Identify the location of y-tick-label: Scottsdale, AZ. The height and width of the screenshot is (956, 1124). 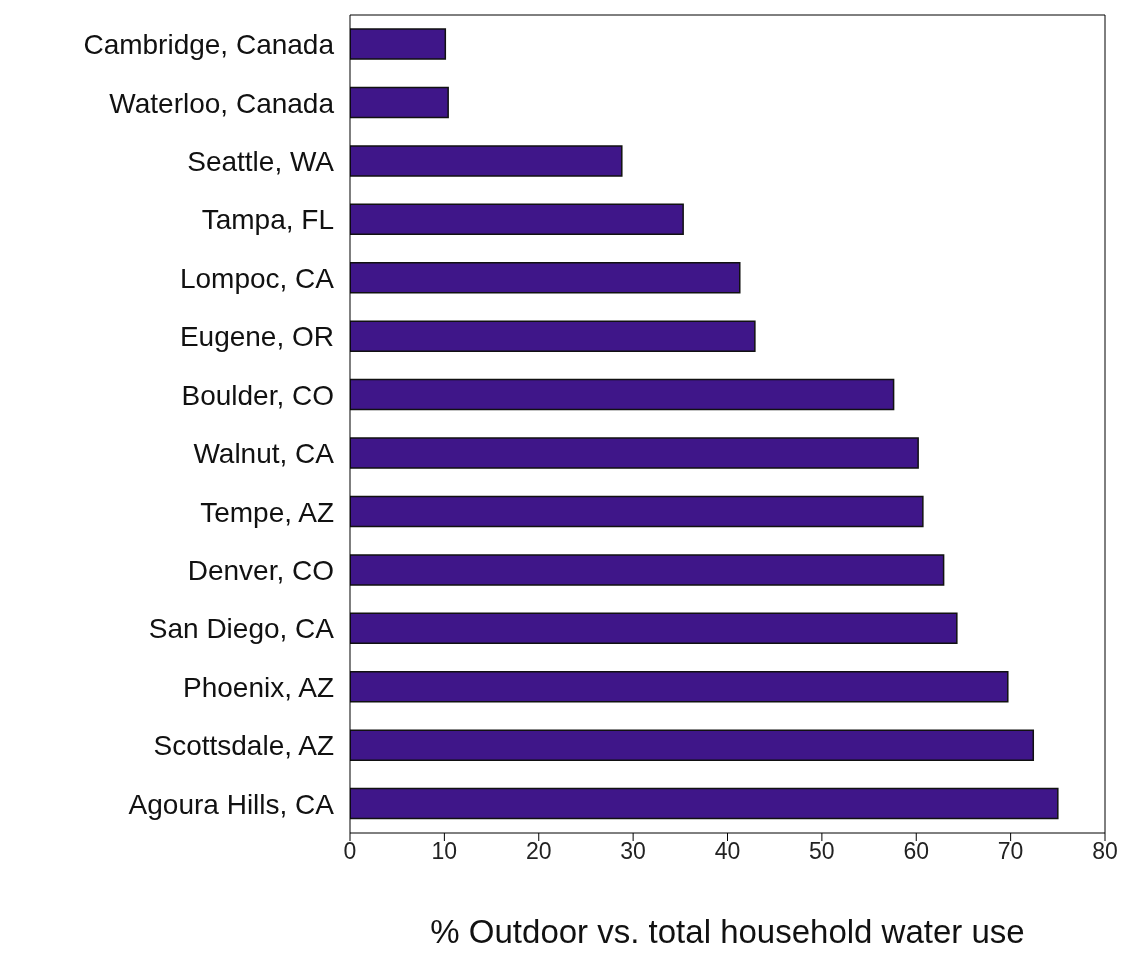
(243, 746).